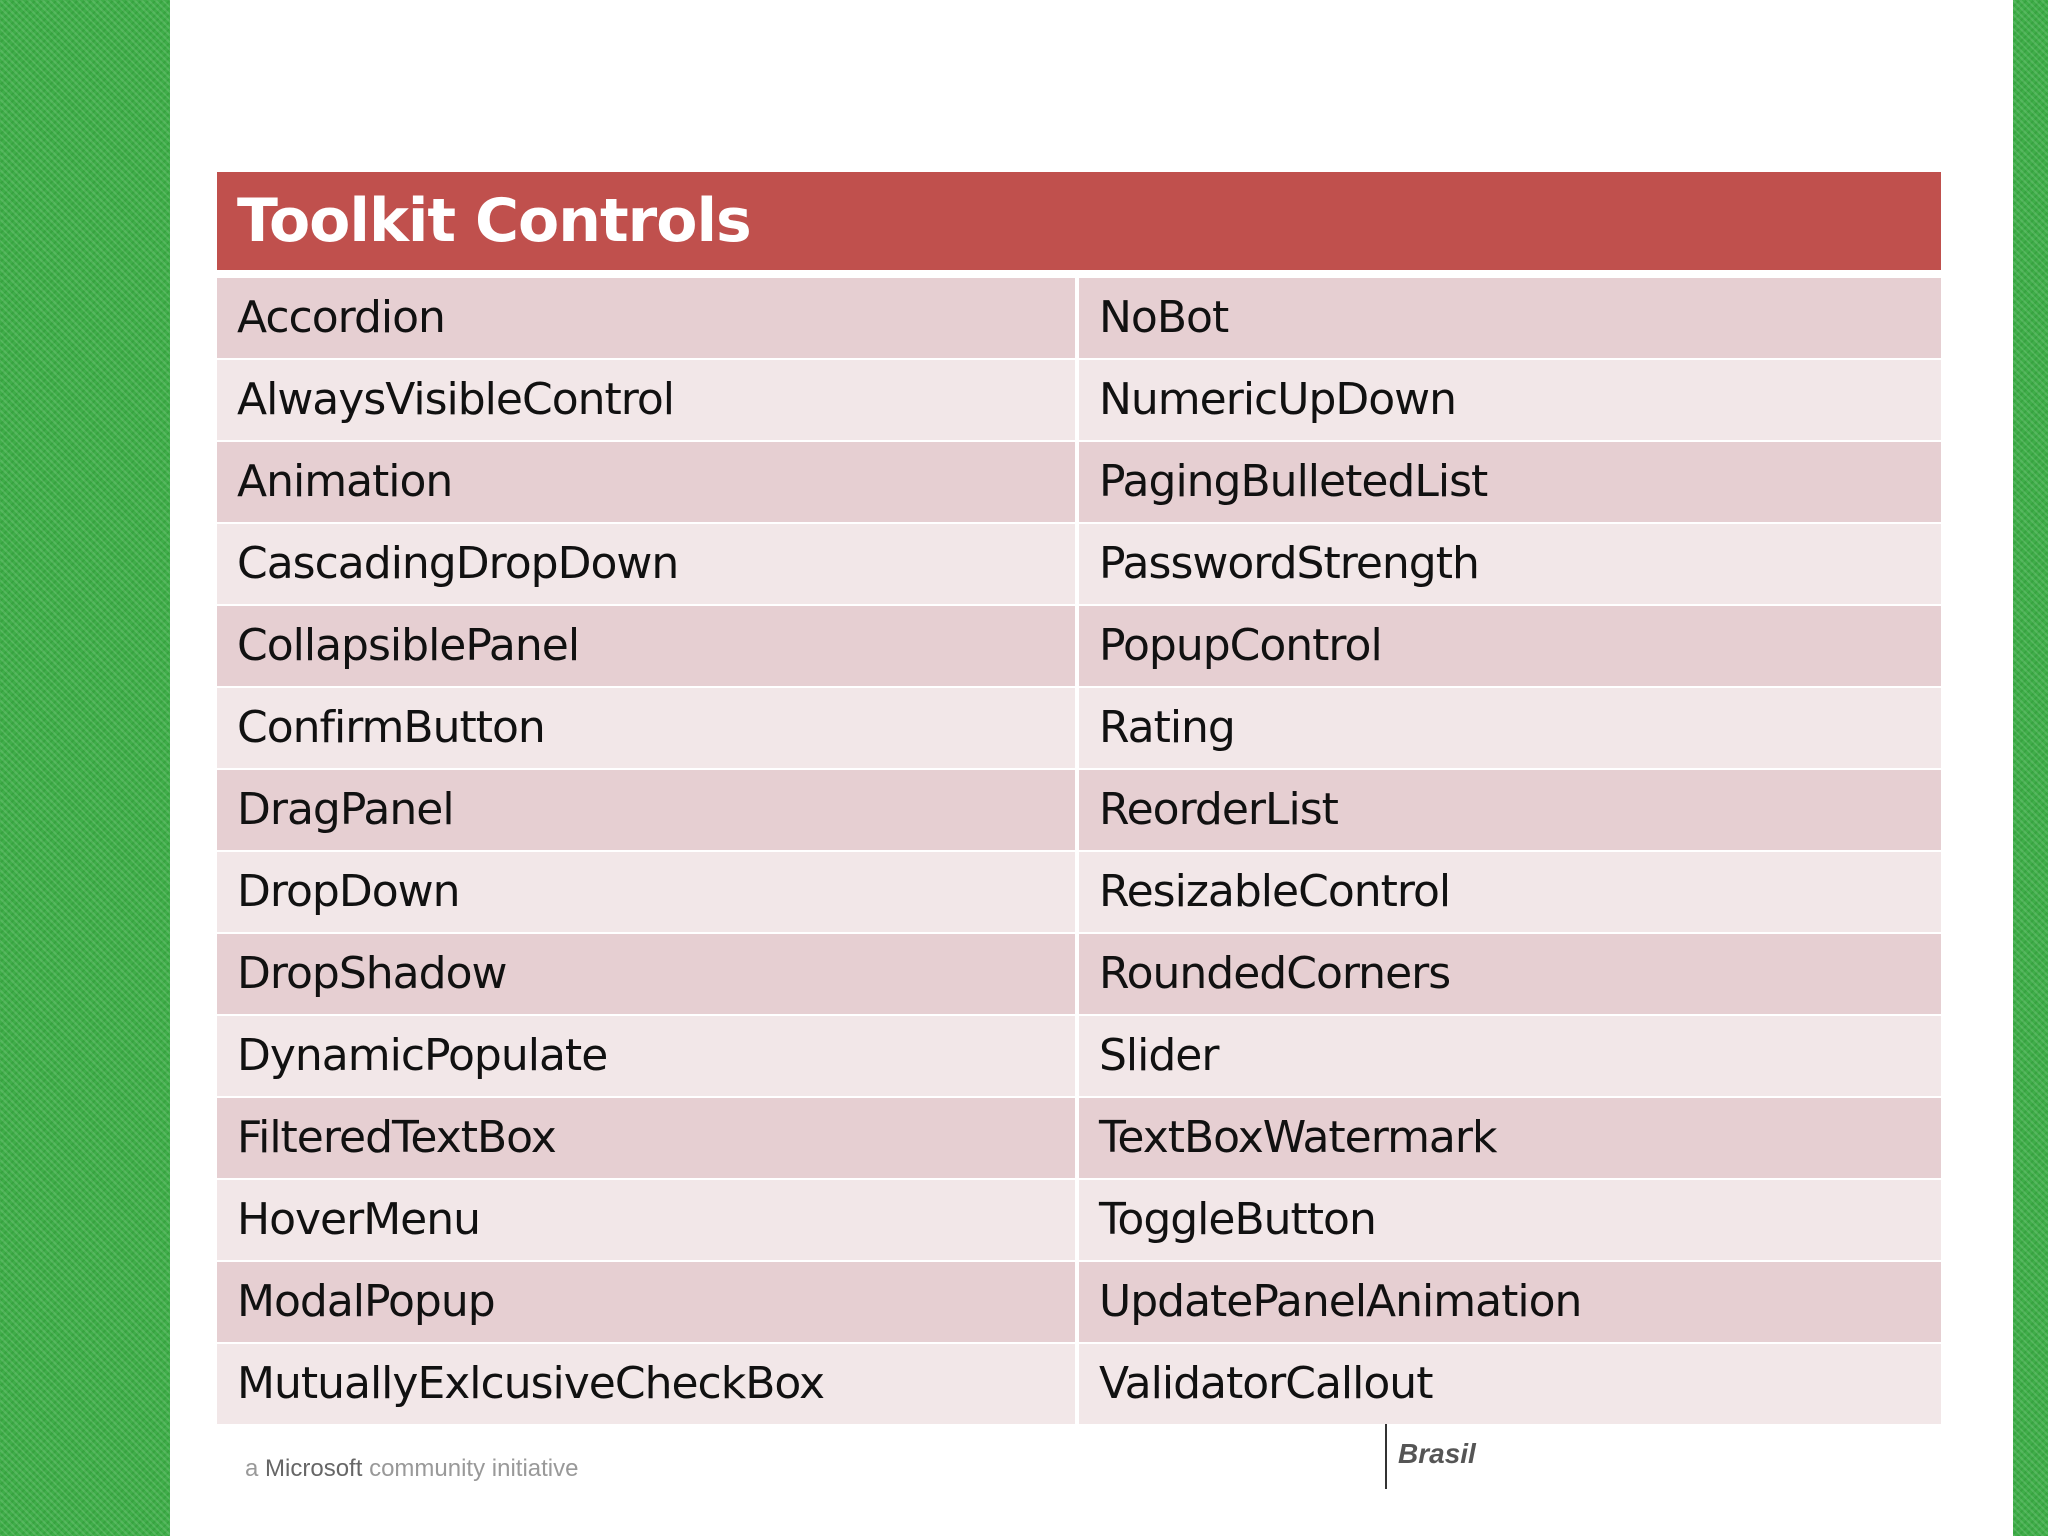 Image resolution: width=2048 pixels, height=1536 pixels. I want to click on table-cell: ModalPopup, so click(648, 1303).